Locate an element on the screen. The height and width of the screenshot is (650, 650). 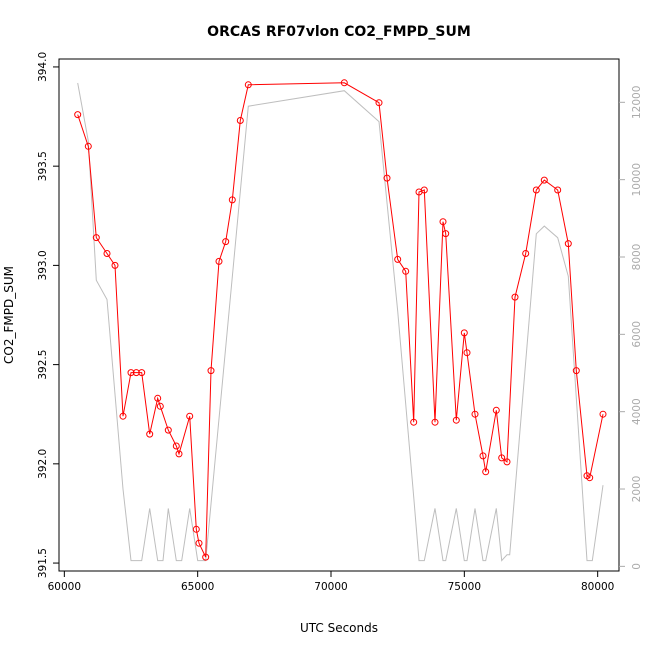
y2-tick-label: 12000 is located at coordinates (637, 102).